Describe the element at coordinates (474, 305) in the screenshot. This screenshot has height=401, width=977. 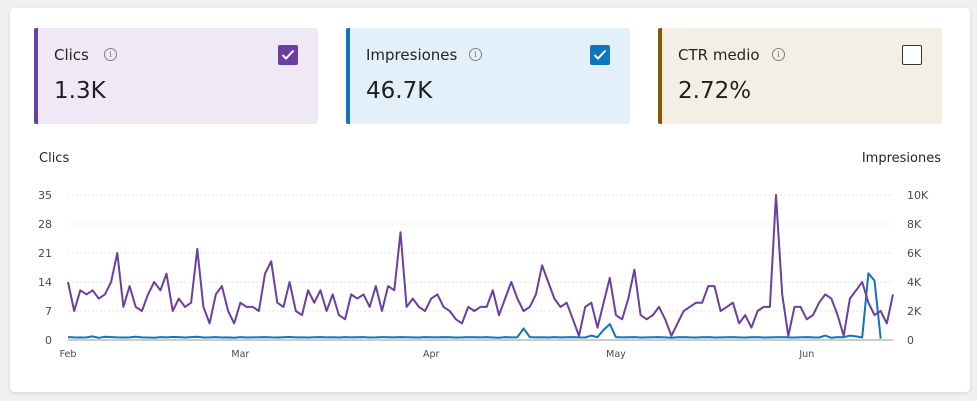
I see `series-line-impresiones` at that location.